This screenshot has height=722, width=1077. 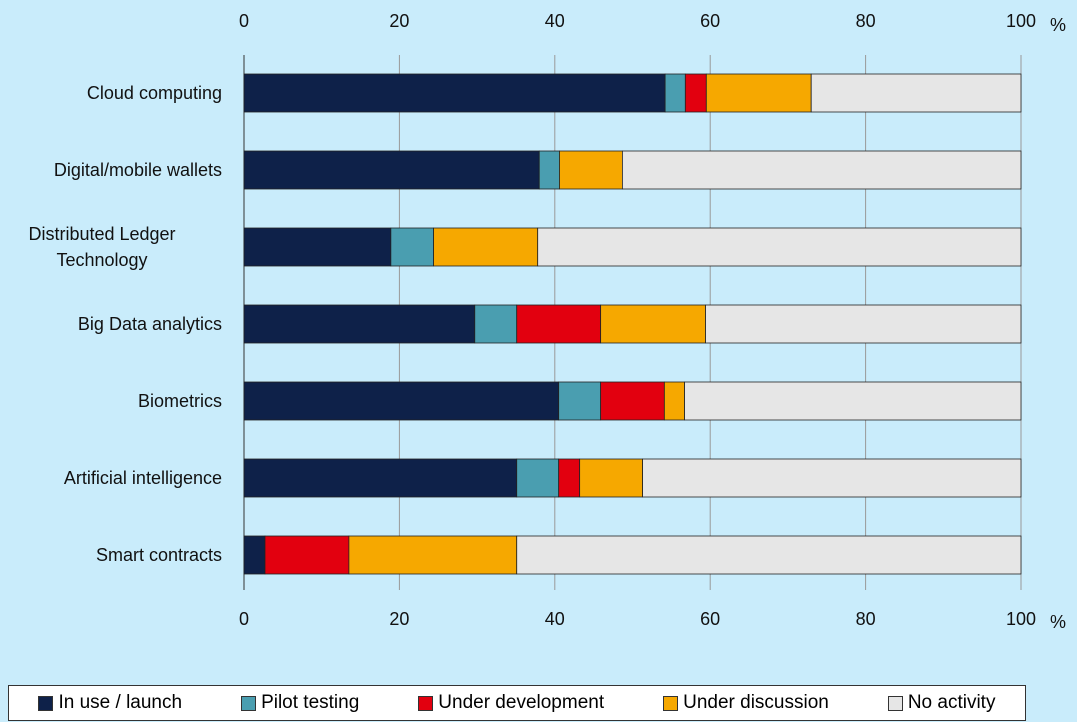 What do you see at coordinates (1021, 619) in the screenshot?
I see `x-tick-label-bottom: 100` at bounding box center [1021, 619].